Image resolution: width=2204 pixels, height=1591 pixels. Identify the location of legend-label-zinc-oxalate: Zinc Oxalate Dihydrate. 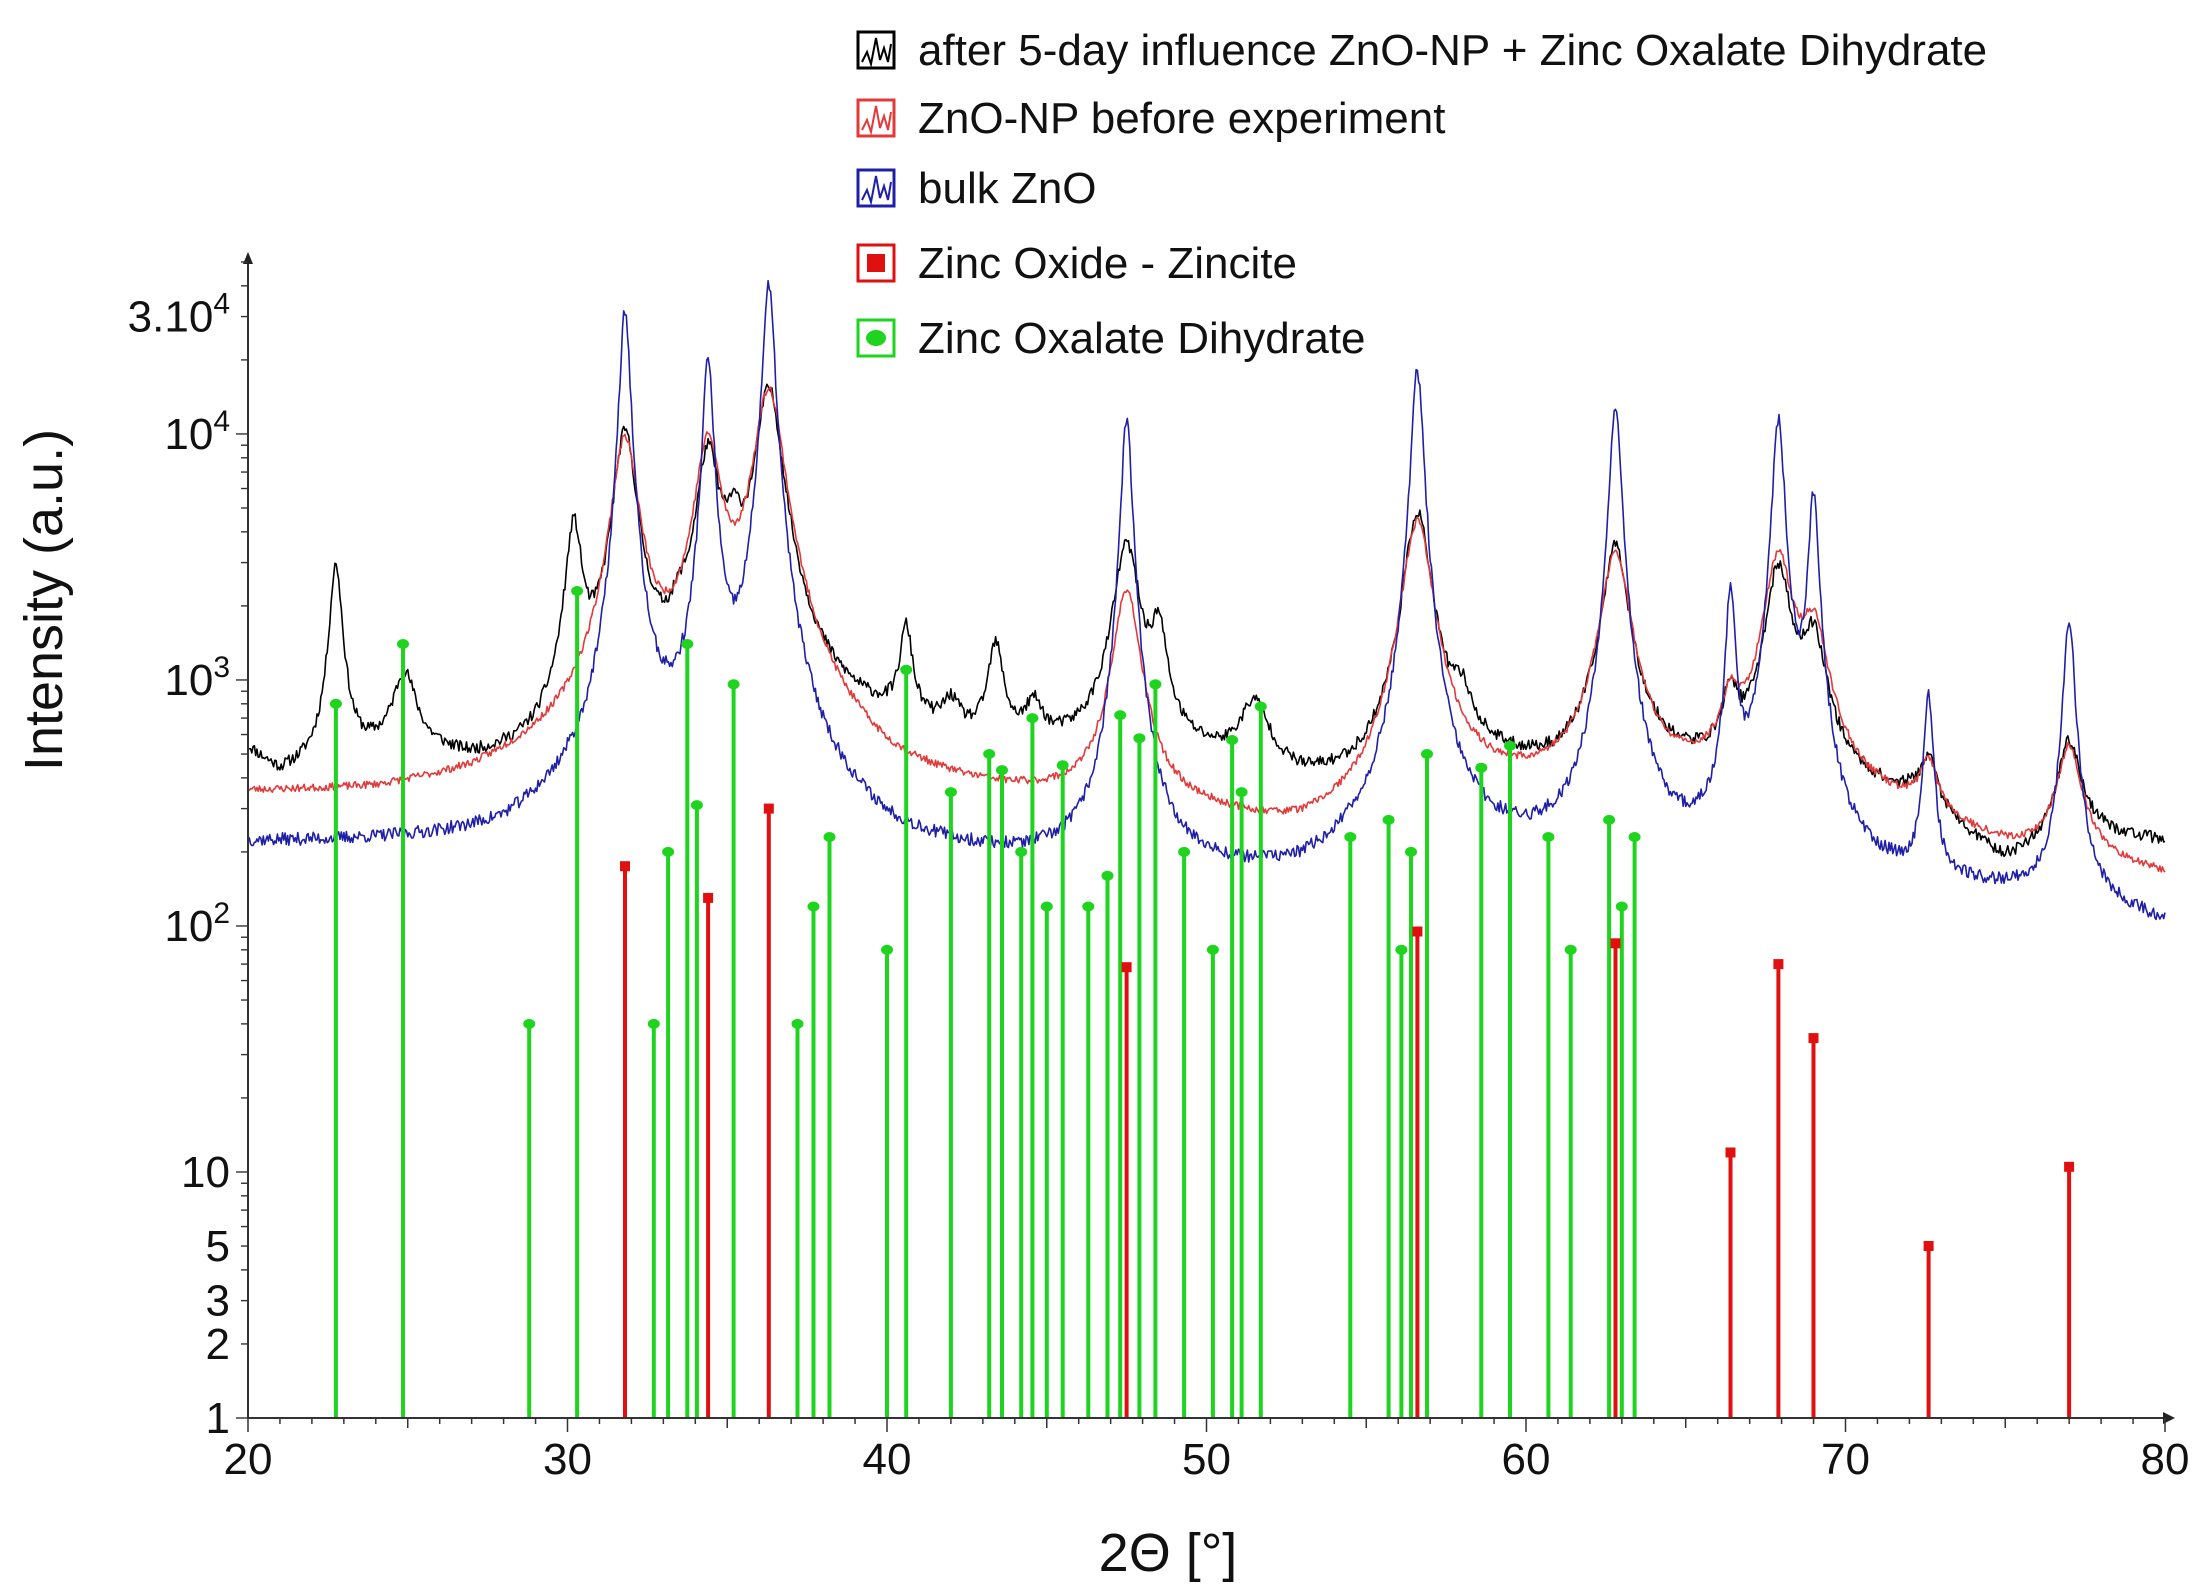
(1142, 338).